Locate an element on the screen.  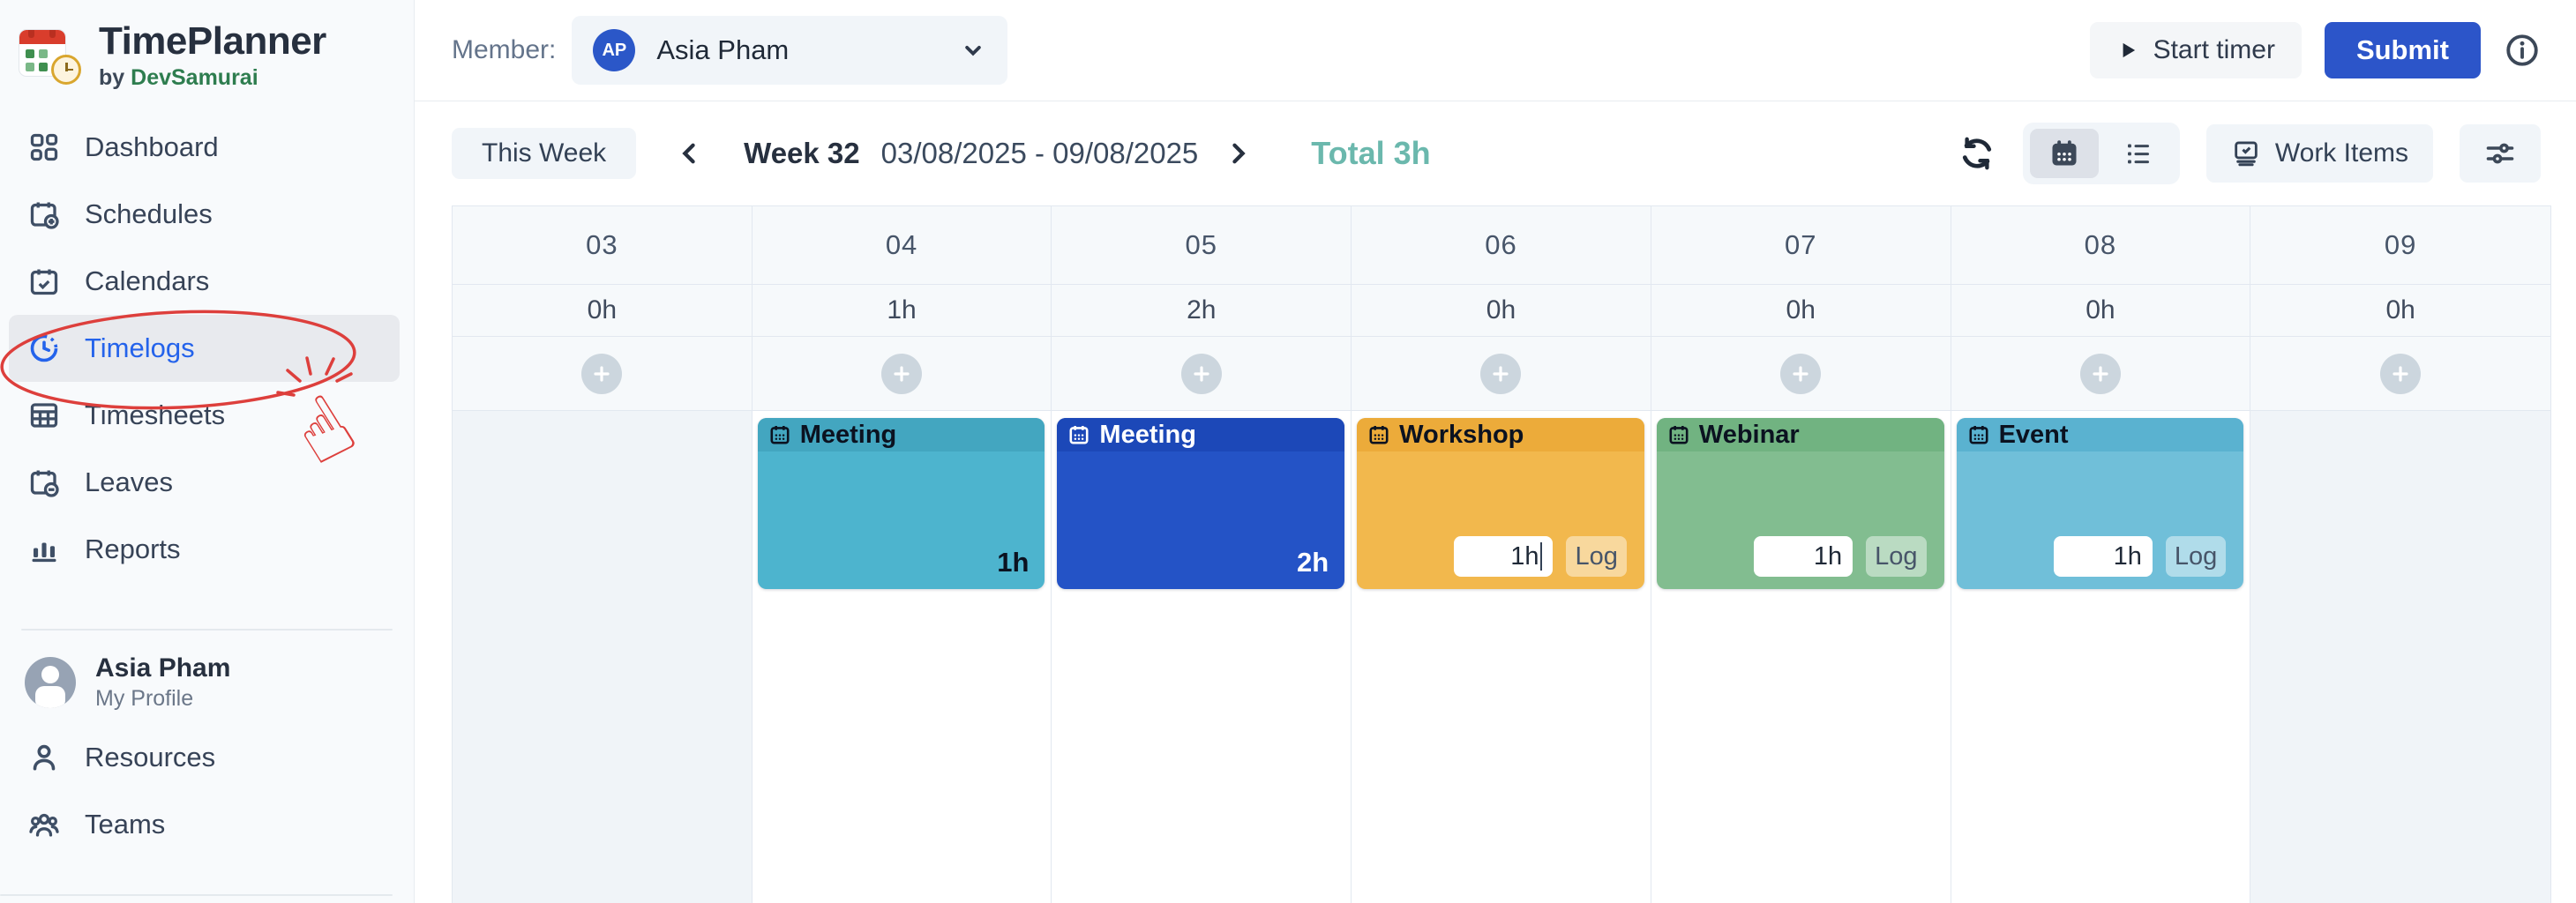
sidebar-item-calendars: Calendars is located at coordinates (207, 281).